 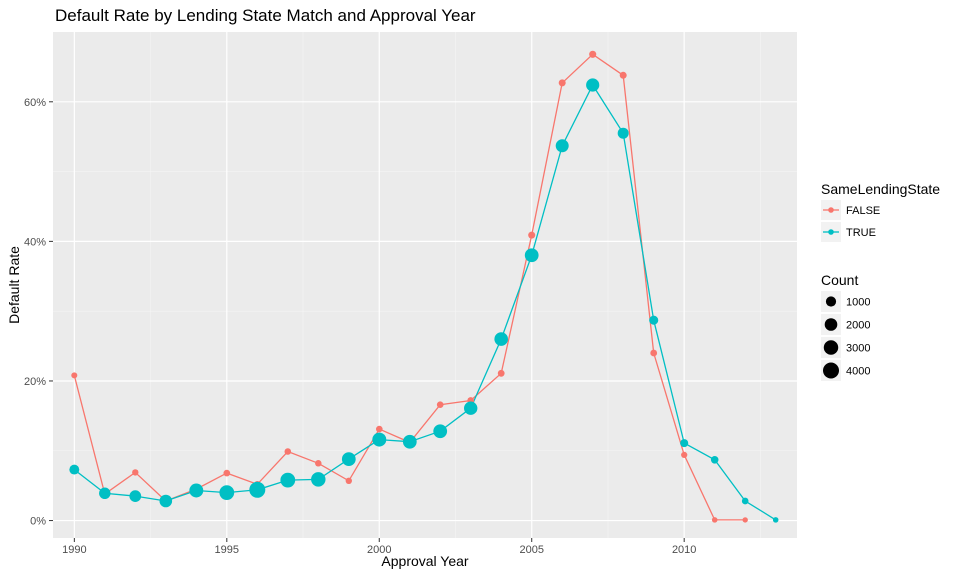 I want to click on x-tick-label: 2010, so click(x=684, y=550).